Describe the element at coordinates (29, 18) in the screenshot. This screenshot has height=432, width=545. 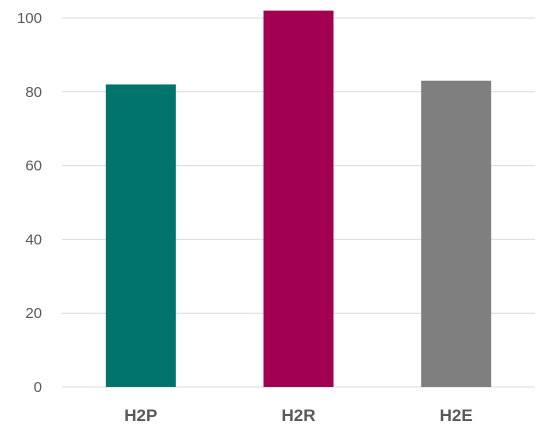
I see `y-tick-label: 100` at that location.